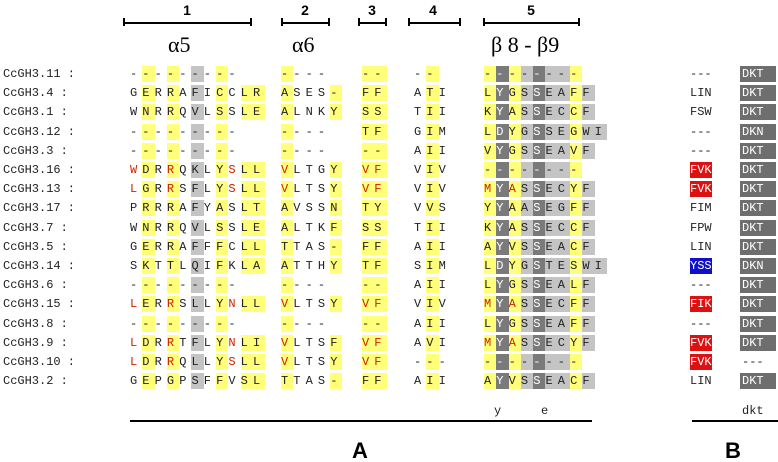  I want to click on sequence-name: CcGH3.15 :, so click(39, 304).